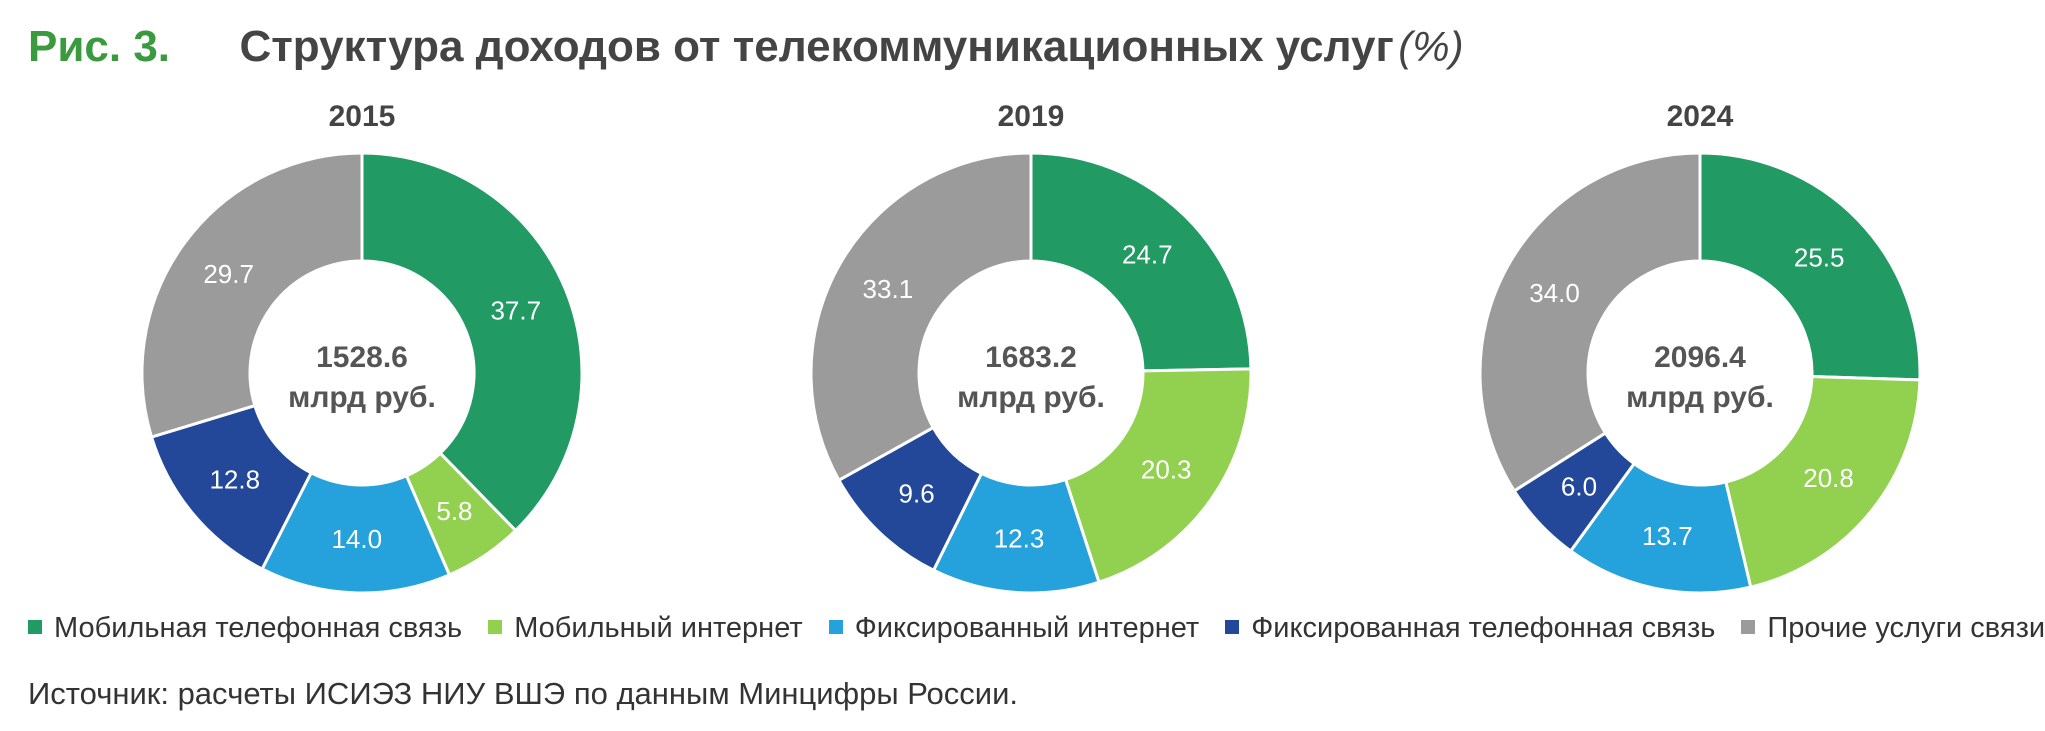 This screenshot has width=2045, height=731. What do you see at coordinates (1700, 357) in the screenshot?
I see `center-total-value: 2096.4` at bounding box center [1700, 357].